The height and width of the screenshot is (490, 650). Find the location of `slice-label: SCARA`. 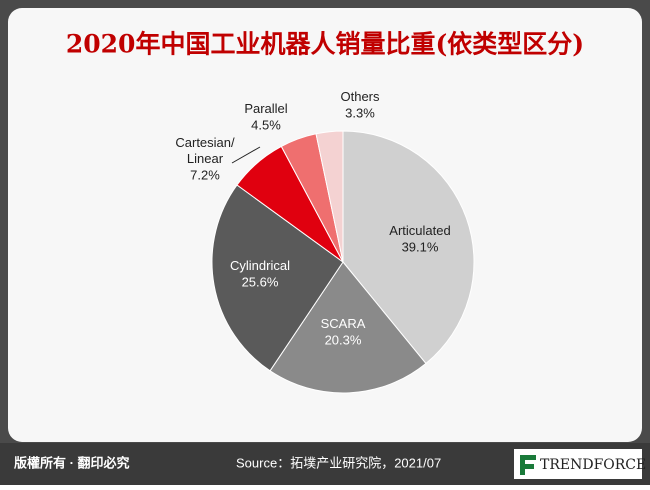

slice-label: SCARA is located at coordinates (343, 323).